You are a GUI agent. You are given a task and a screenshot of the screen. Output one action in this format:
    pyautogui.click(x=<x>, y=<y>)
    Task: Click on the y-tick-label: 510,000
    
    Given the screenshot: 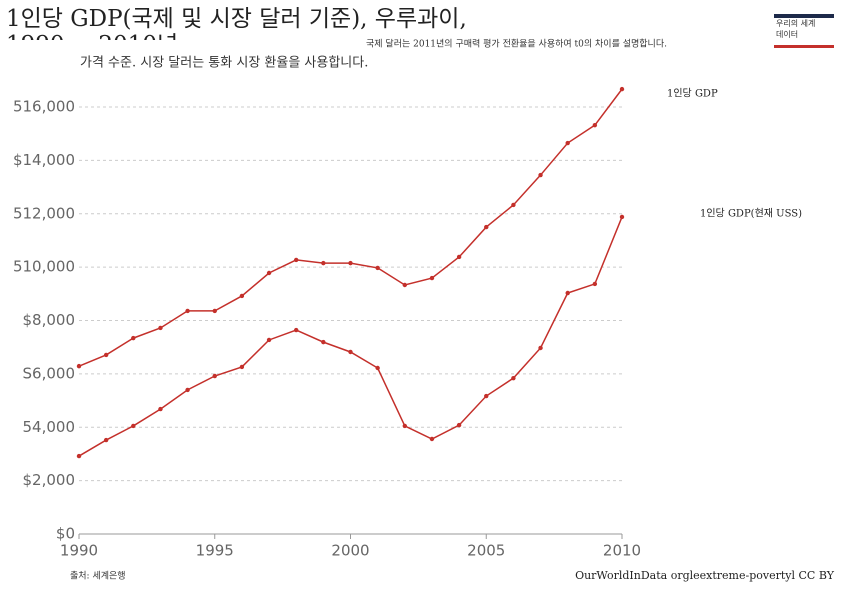 What is the action you would take?
    pyautogui.click(x=44, y=267)
    